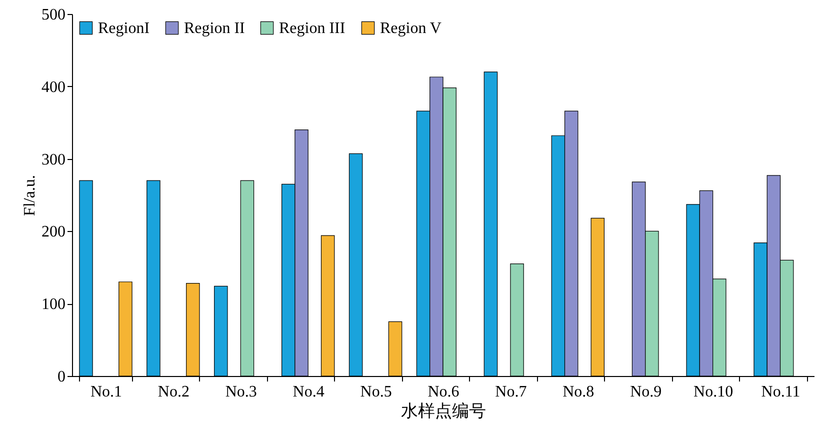  What do you see at coordinates (444, 392) in the screenshot?
I see `x-tick-label: No.6` at bounding box center [444, 392].